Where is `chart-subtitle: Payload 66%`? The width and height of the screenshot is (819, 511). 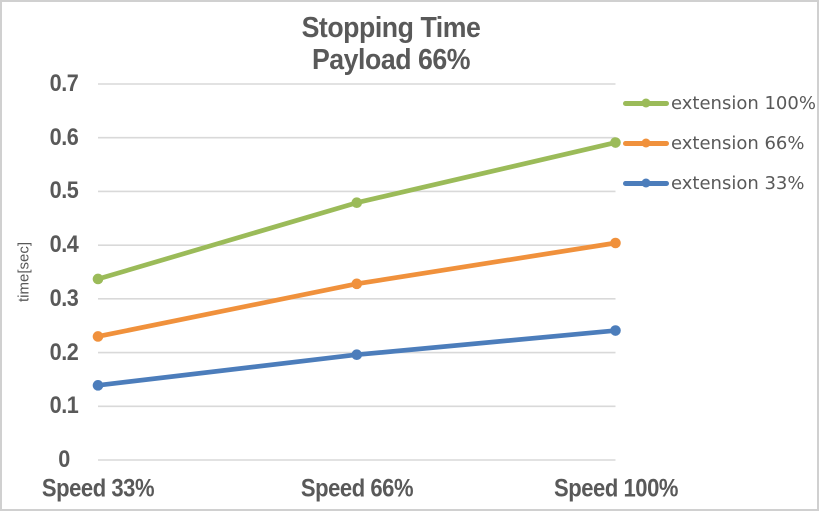
chart-subtitle: Payload 66% is located at coordinates (391, 60).